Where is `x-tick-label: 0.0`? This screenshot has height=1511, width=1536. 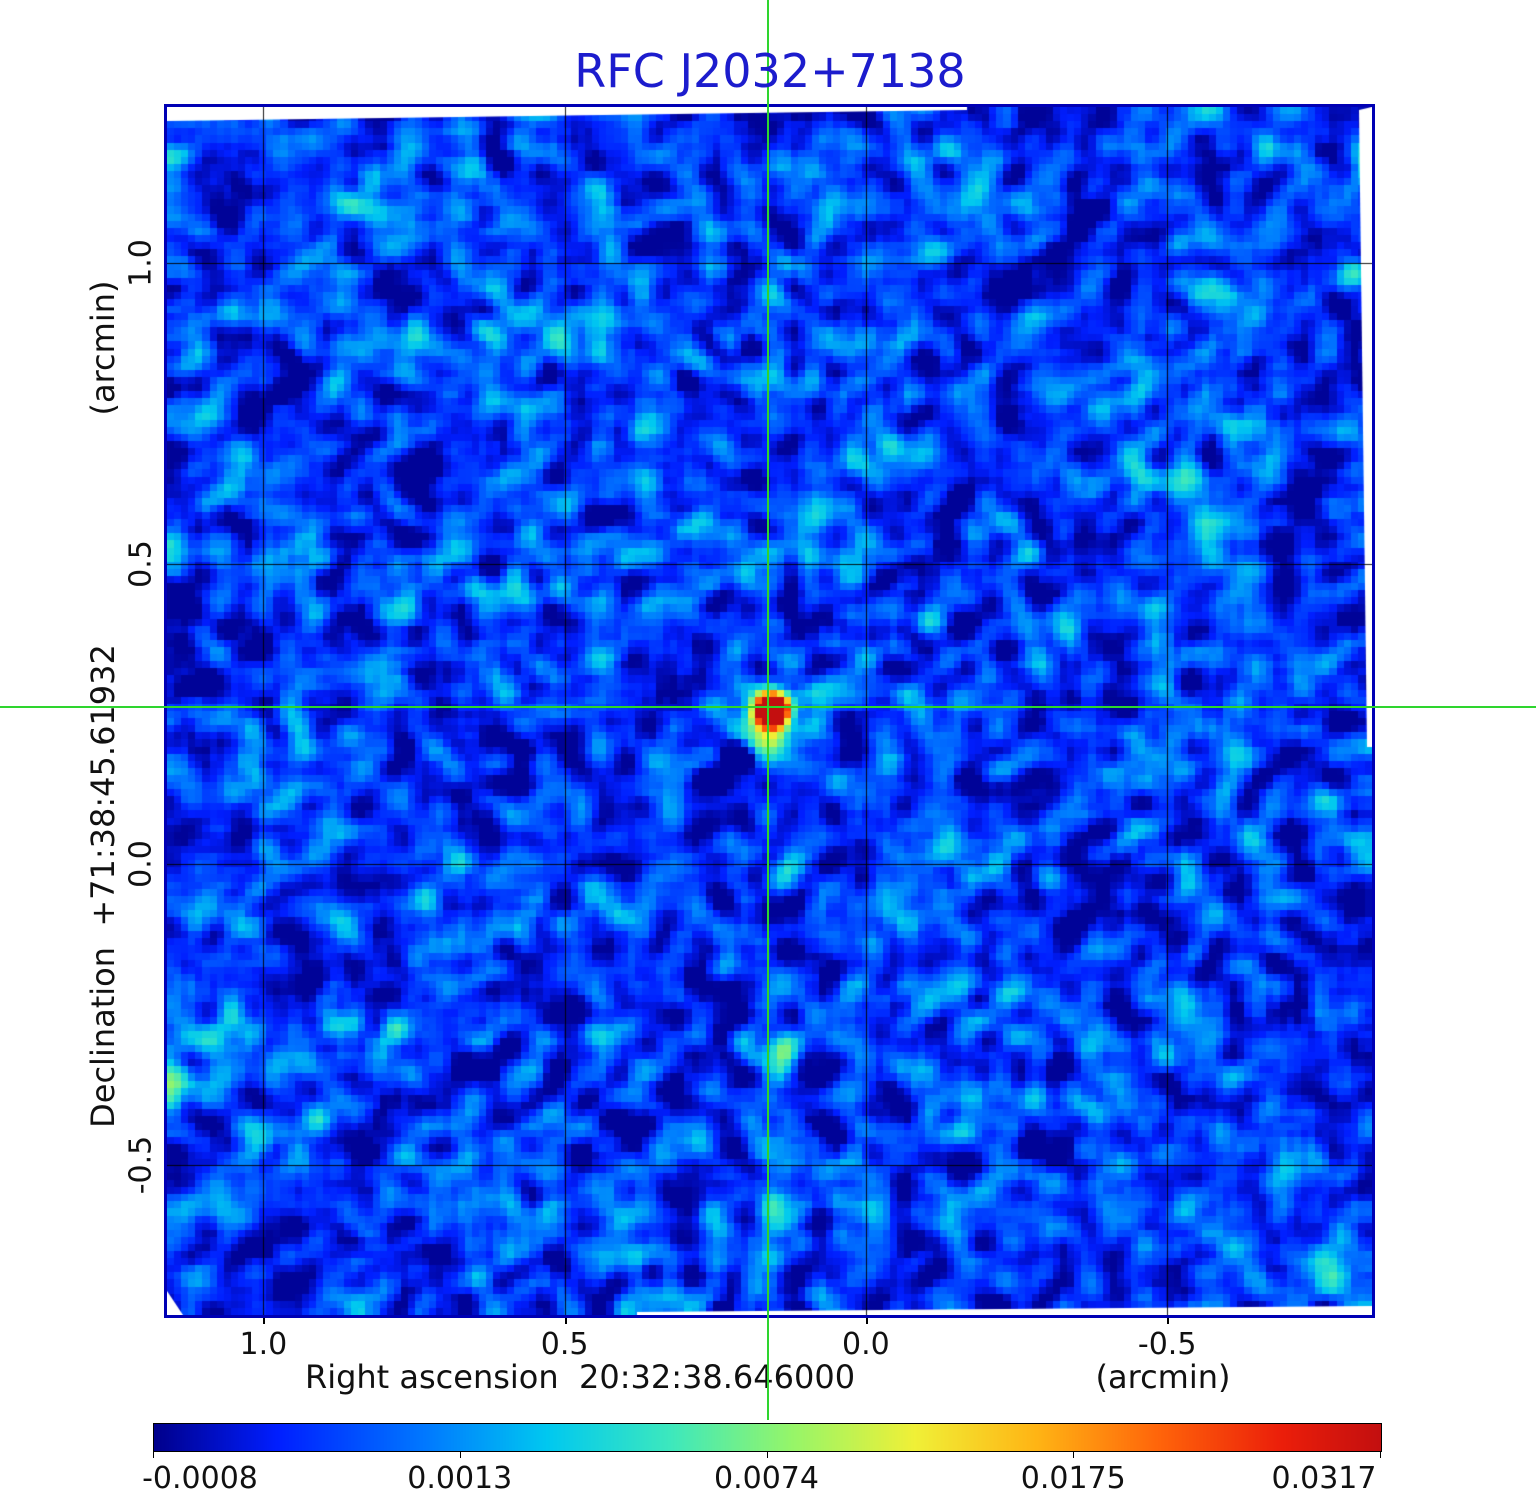 x-tick-label: 0.0 is located at coordinates (866, 1344).